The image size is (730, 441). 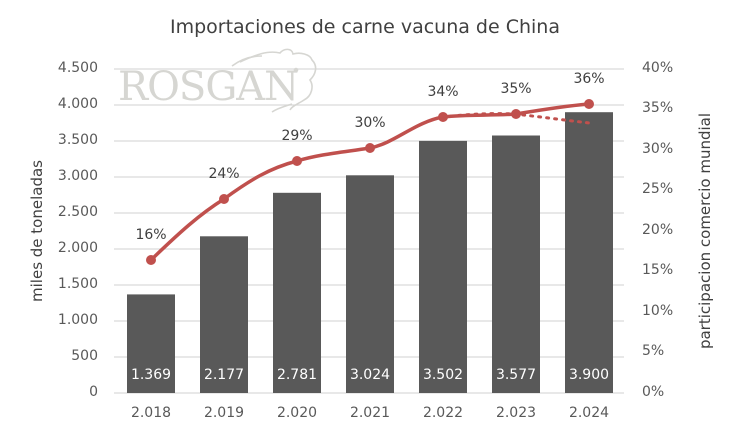 I want to click on cow-head-icon, so click(x=274, y=80).